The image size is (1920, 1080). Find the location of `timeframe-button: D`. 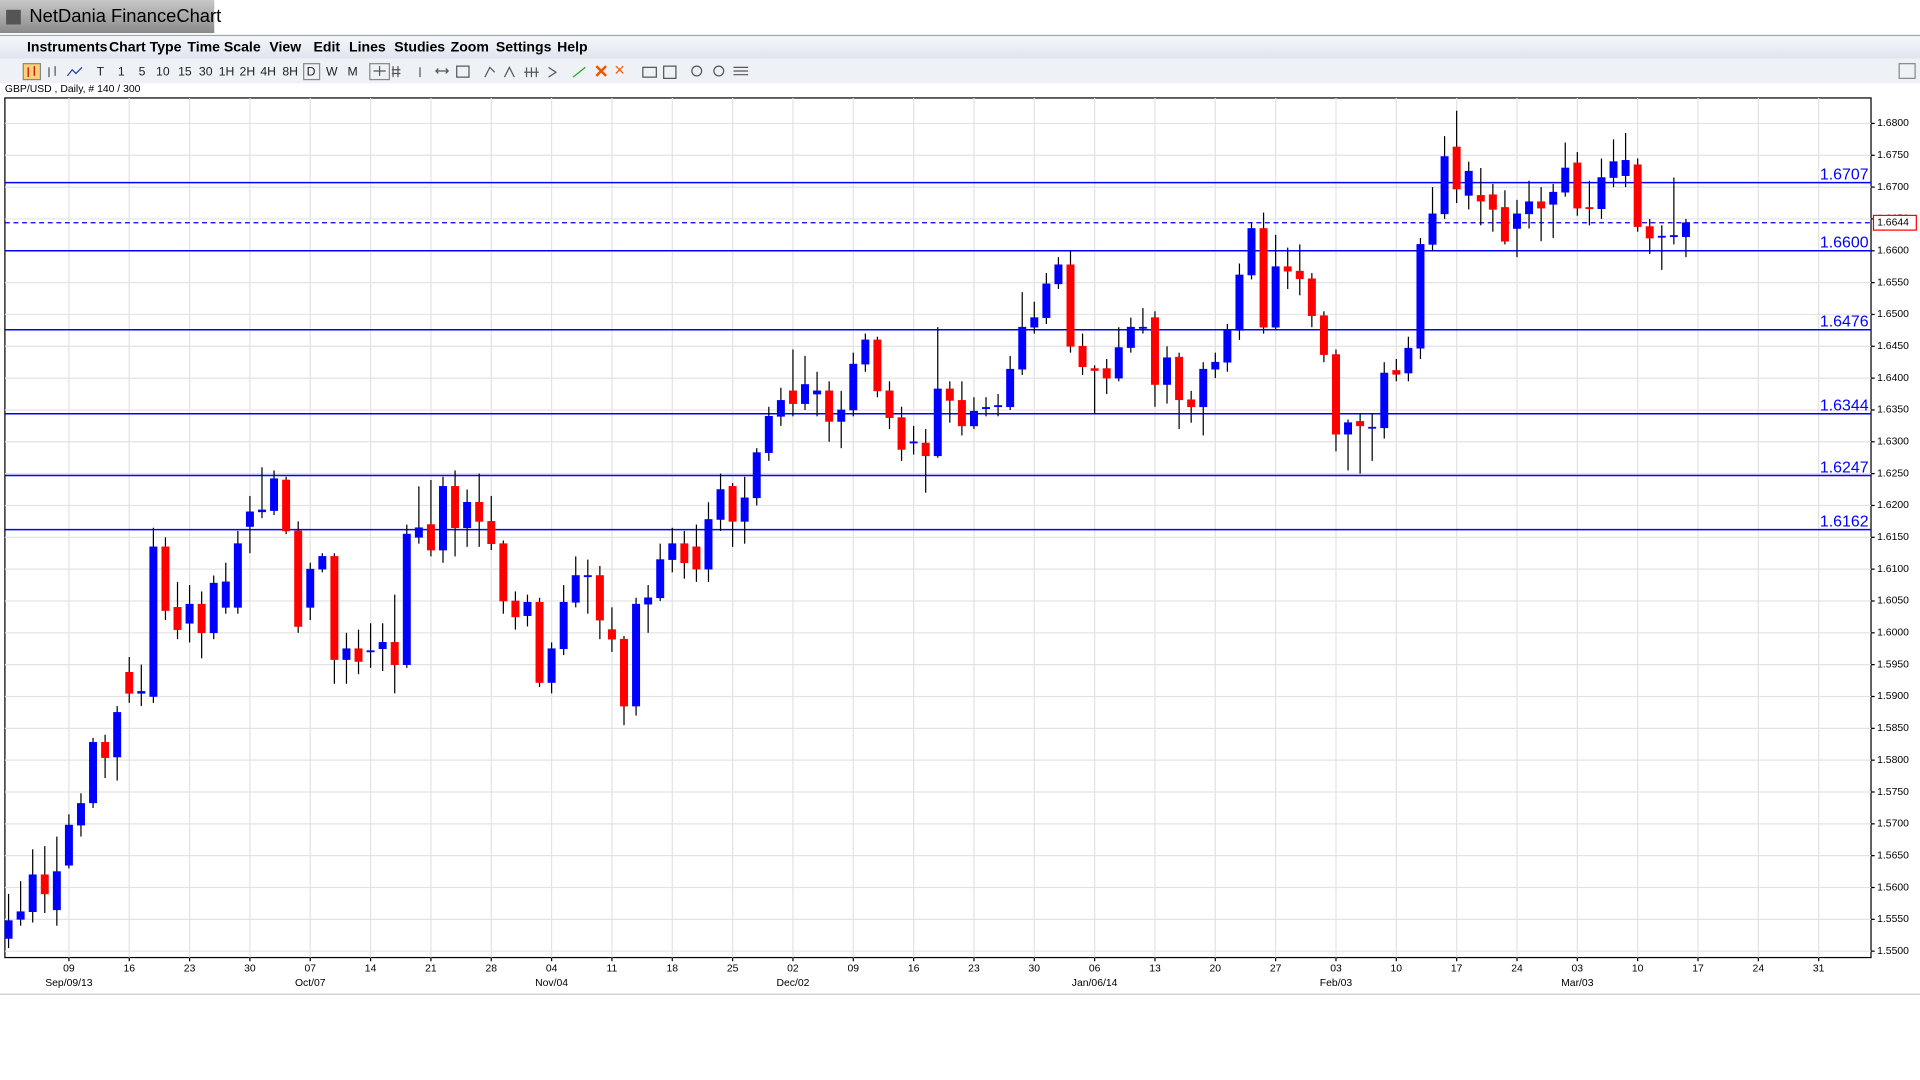

timeframe-button: D is located at coordinates (311, 71).